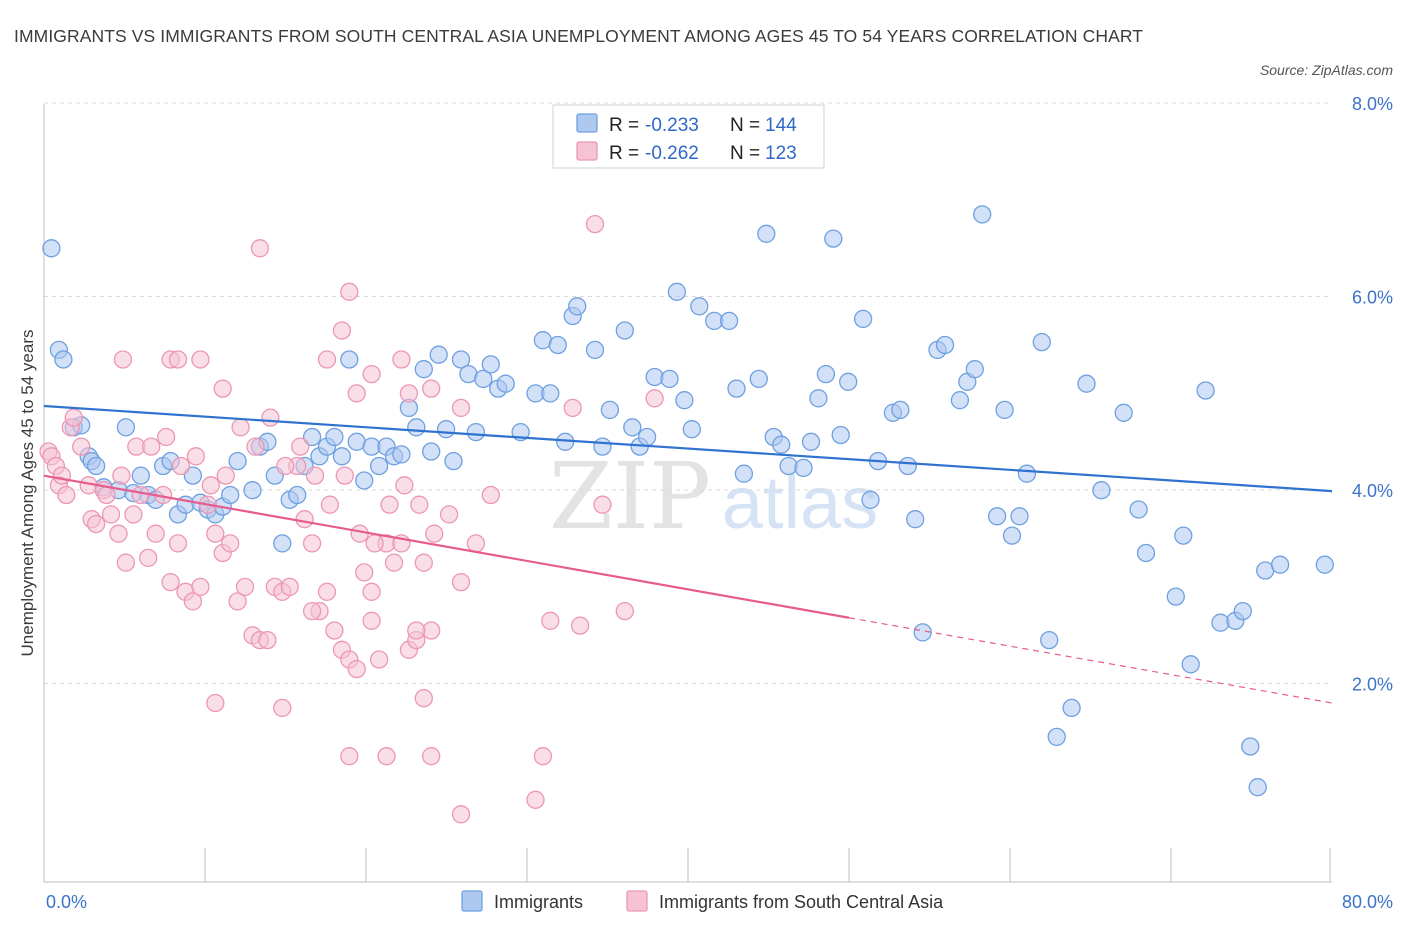 The width and height of the screenshot is (1406, 930). What do you see at coordinates (745, 153) in the screenshot?
I see `legend-n-label: N =` at bounding box center [745, 153].